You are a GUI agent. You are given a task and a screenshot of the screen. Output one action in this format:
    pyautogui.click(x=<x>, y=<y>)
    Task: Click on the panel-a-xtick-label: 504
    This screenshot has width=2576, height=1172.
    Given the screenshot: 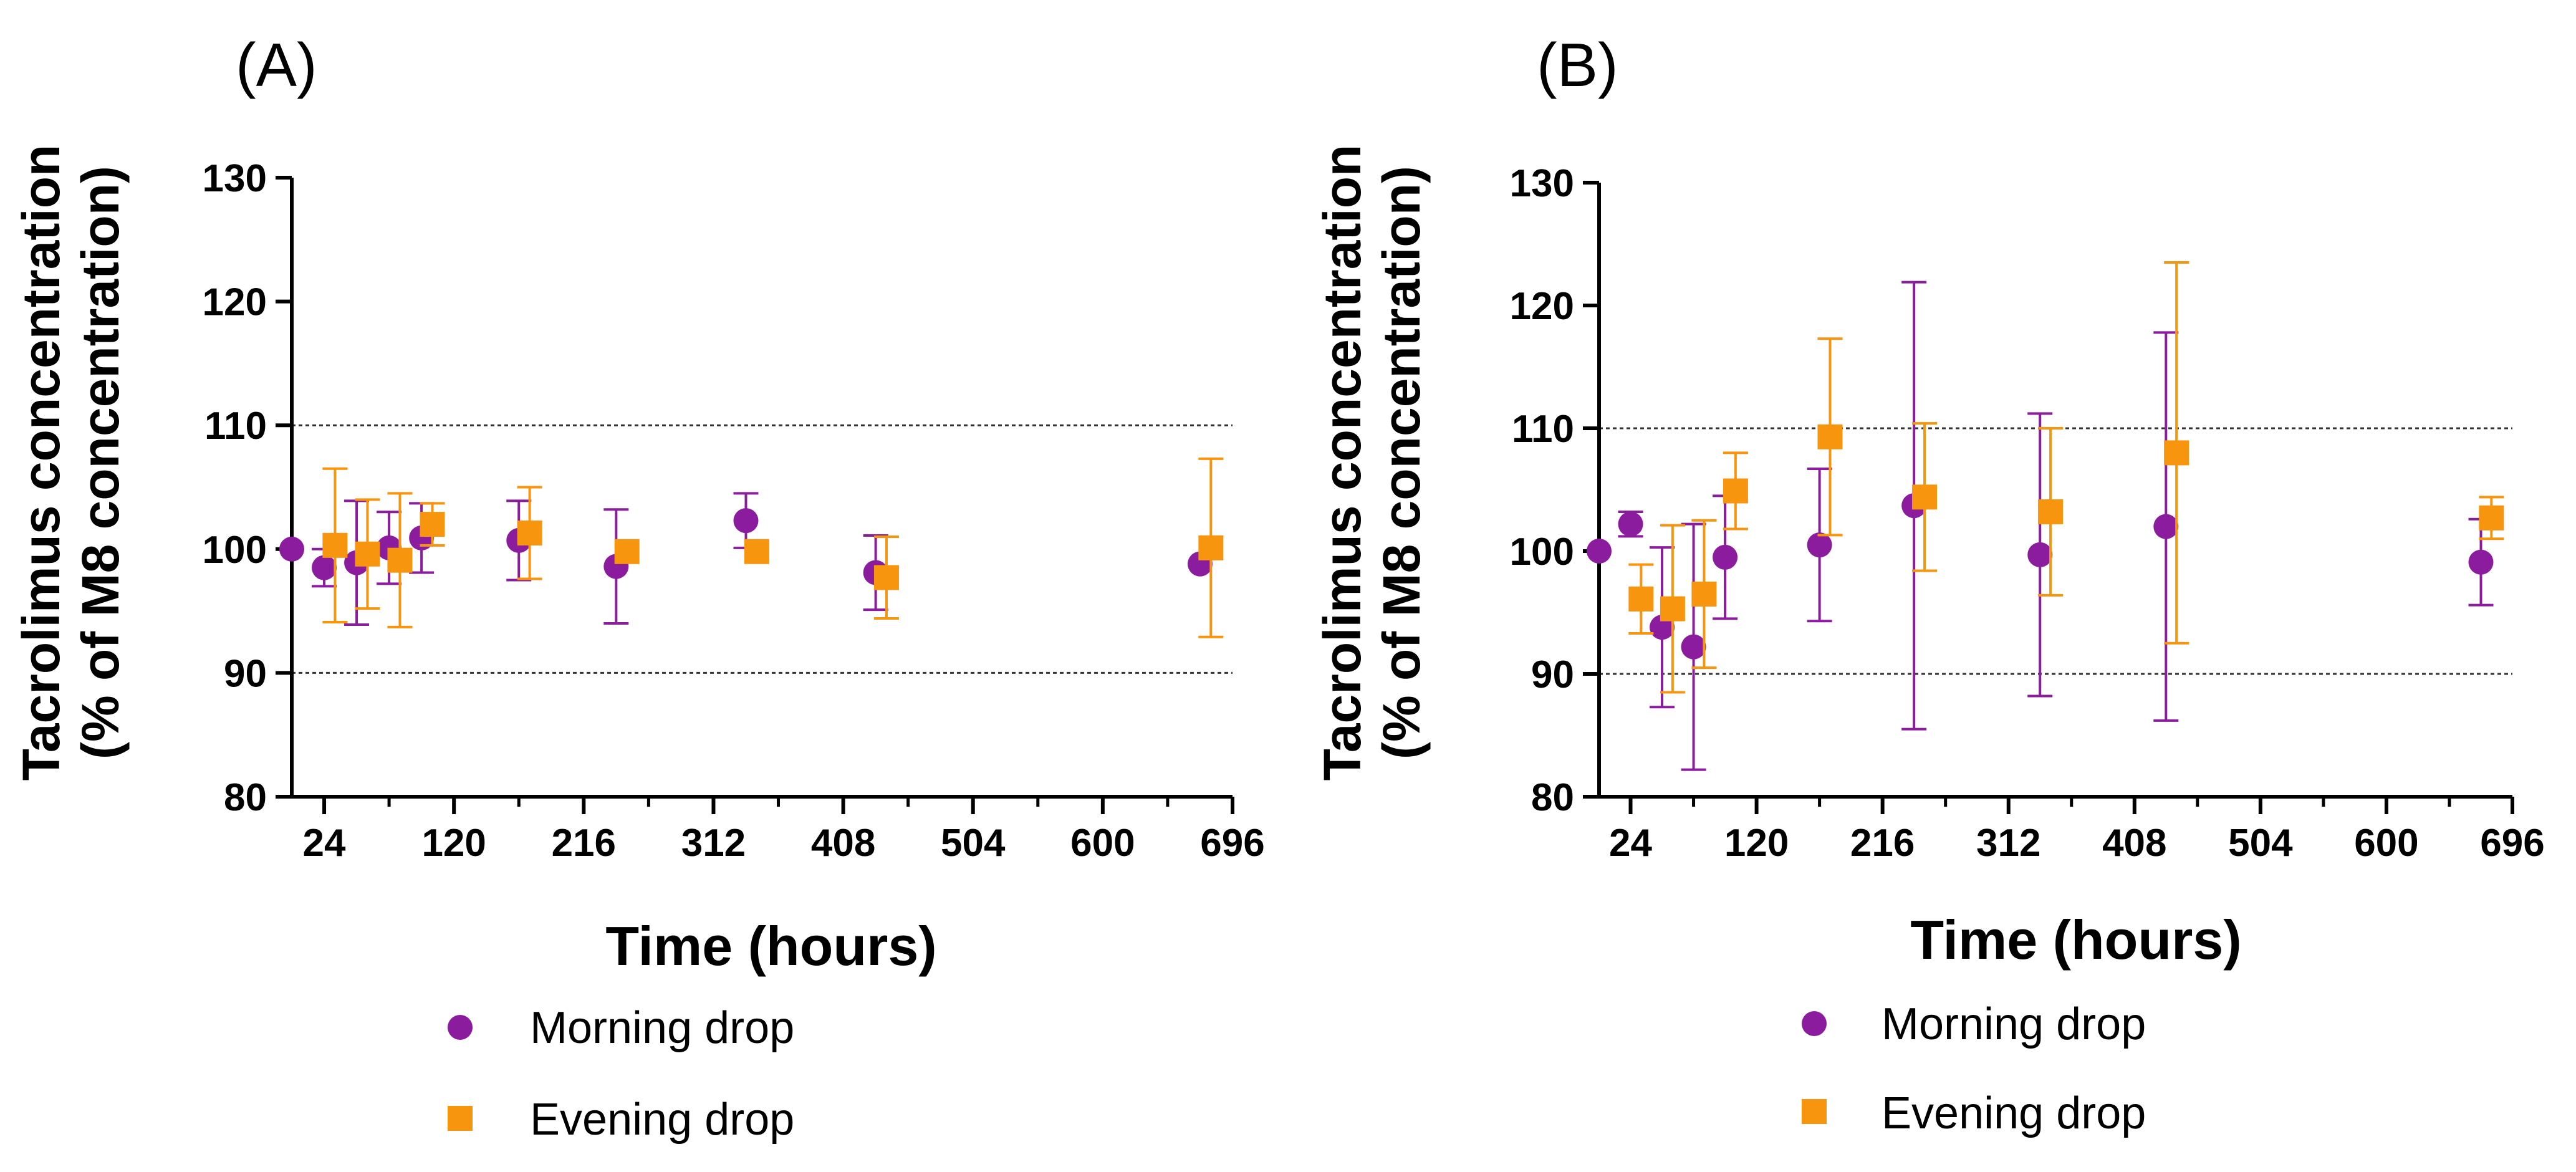 What is the action you would take?
    pyautogui.click(x=973, y=843)
    